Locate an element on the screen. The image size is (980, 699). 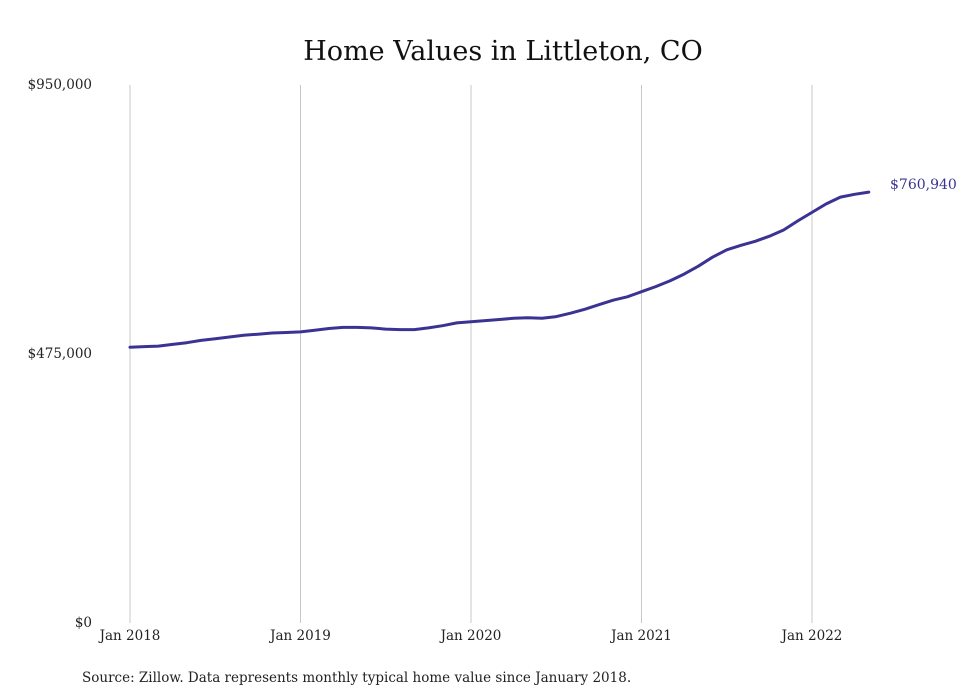
y-tick-label: $950,000 is located at coordinates (60, 85).